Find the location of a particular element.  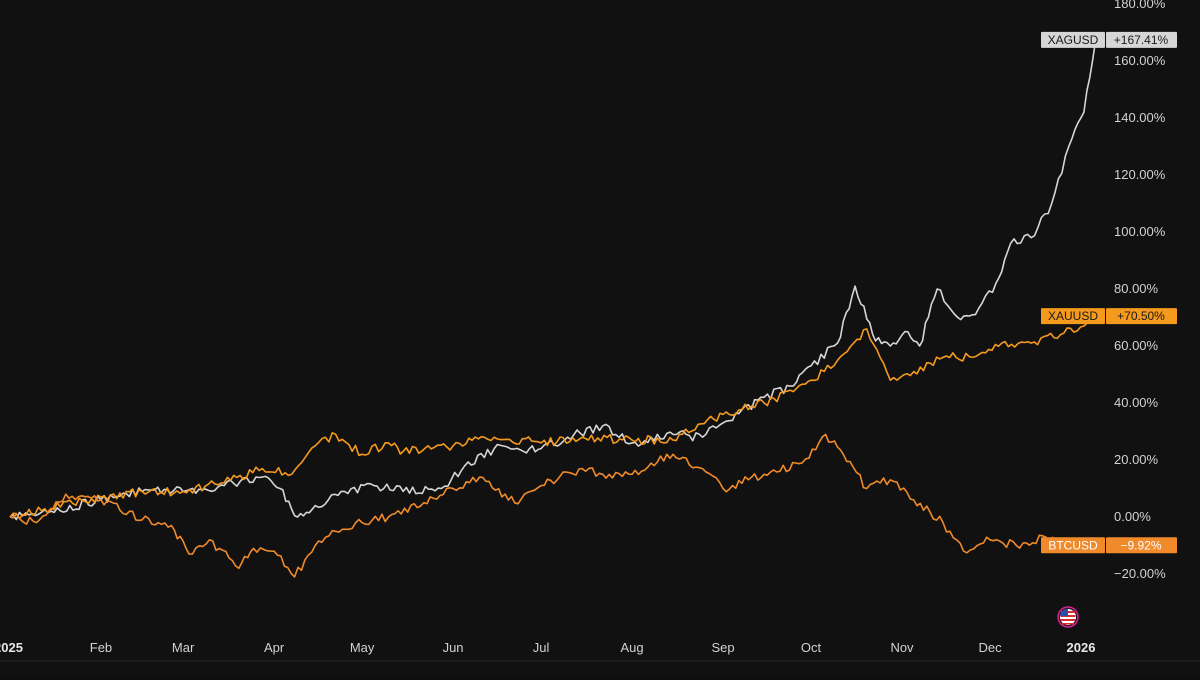

tag-series-value: −9.92% is located at coordinates (1140, 545).